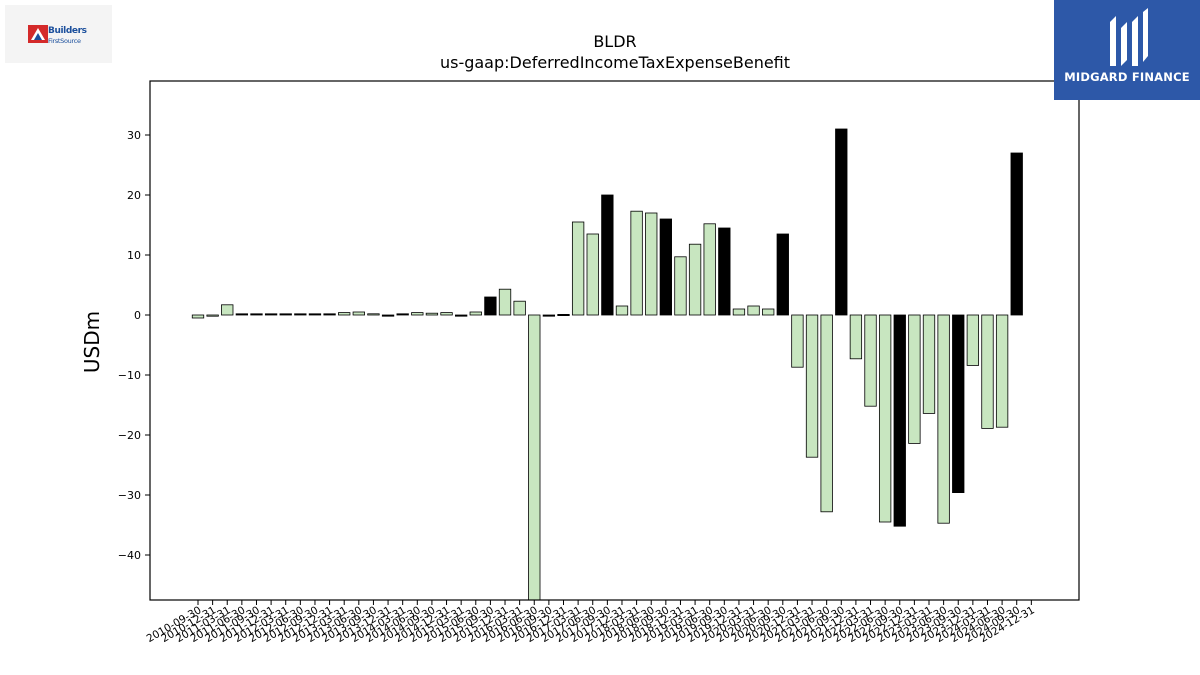  Describe the element at coordinates (614, 41) in the screenshot. I see `chart-title: BLDR` at that location.